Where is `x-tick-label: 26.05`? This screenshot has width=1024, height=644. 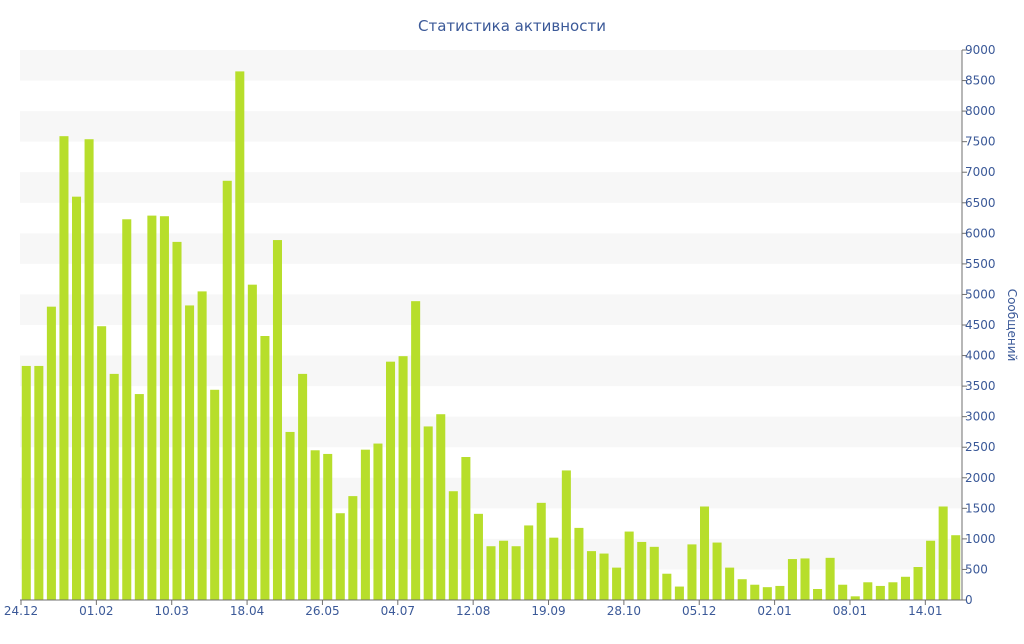
x-tick-label: 26.05 is located at coordinates (322, 611).